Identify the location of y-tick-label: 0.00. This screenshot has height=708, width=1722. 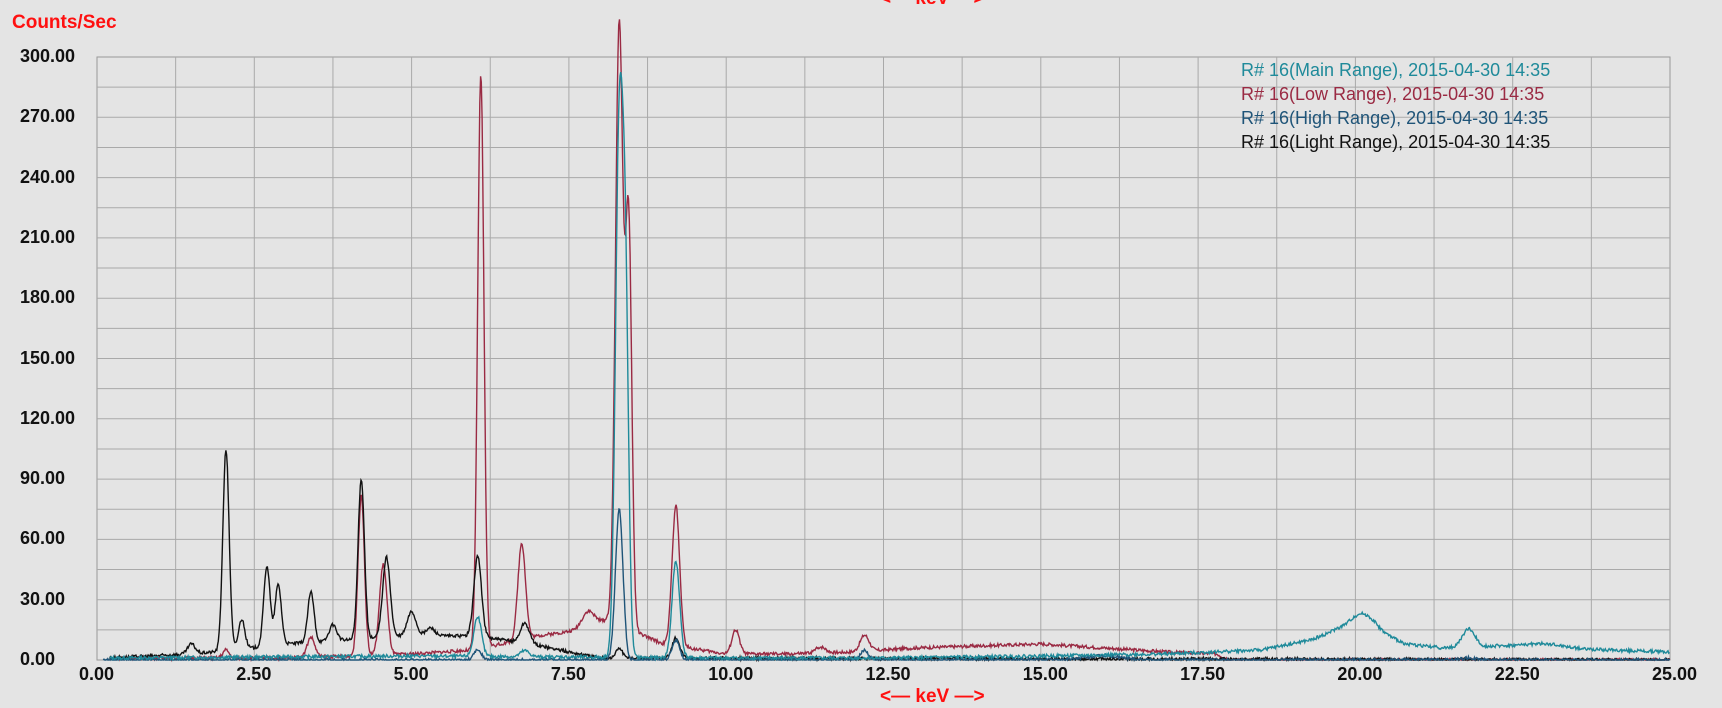
(38, 659).